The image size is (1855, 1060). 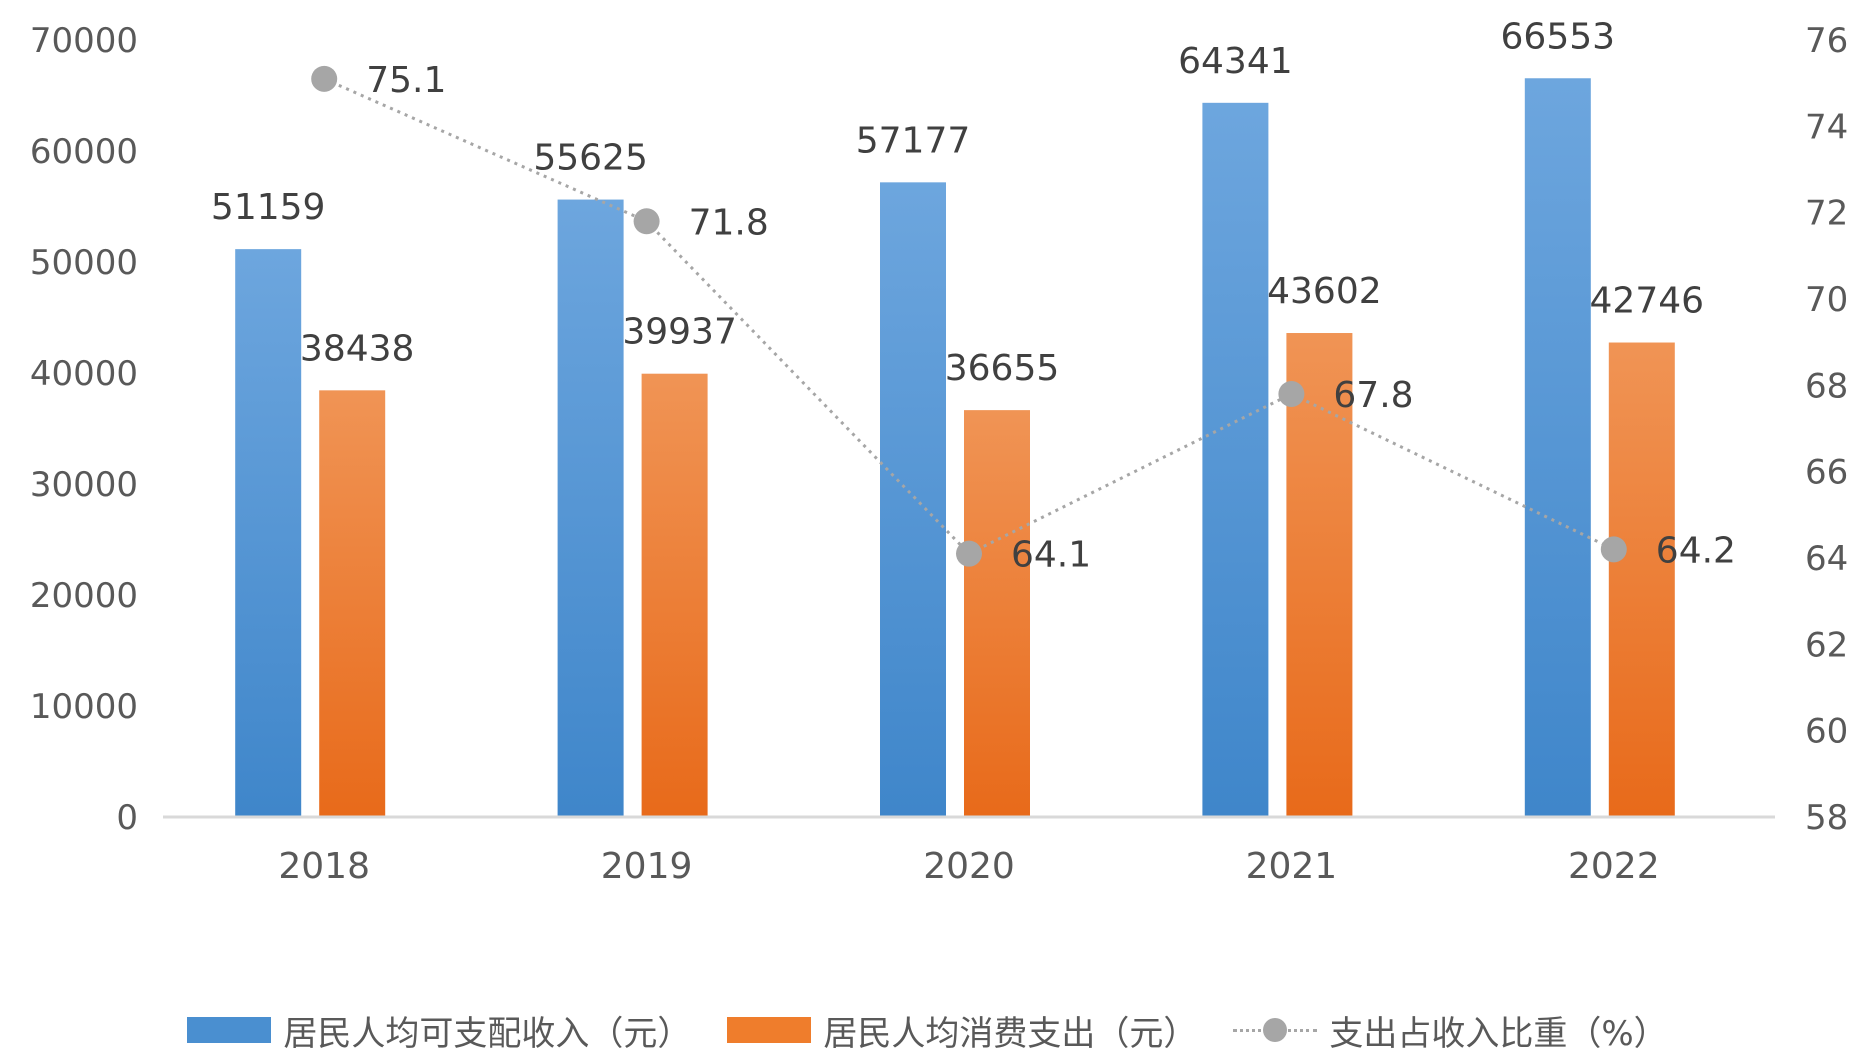 What do you see at coordinates (969, 866) in the screenshot?
I see `x-axis-tick-label: 2020` at bounding box center [969, 866].